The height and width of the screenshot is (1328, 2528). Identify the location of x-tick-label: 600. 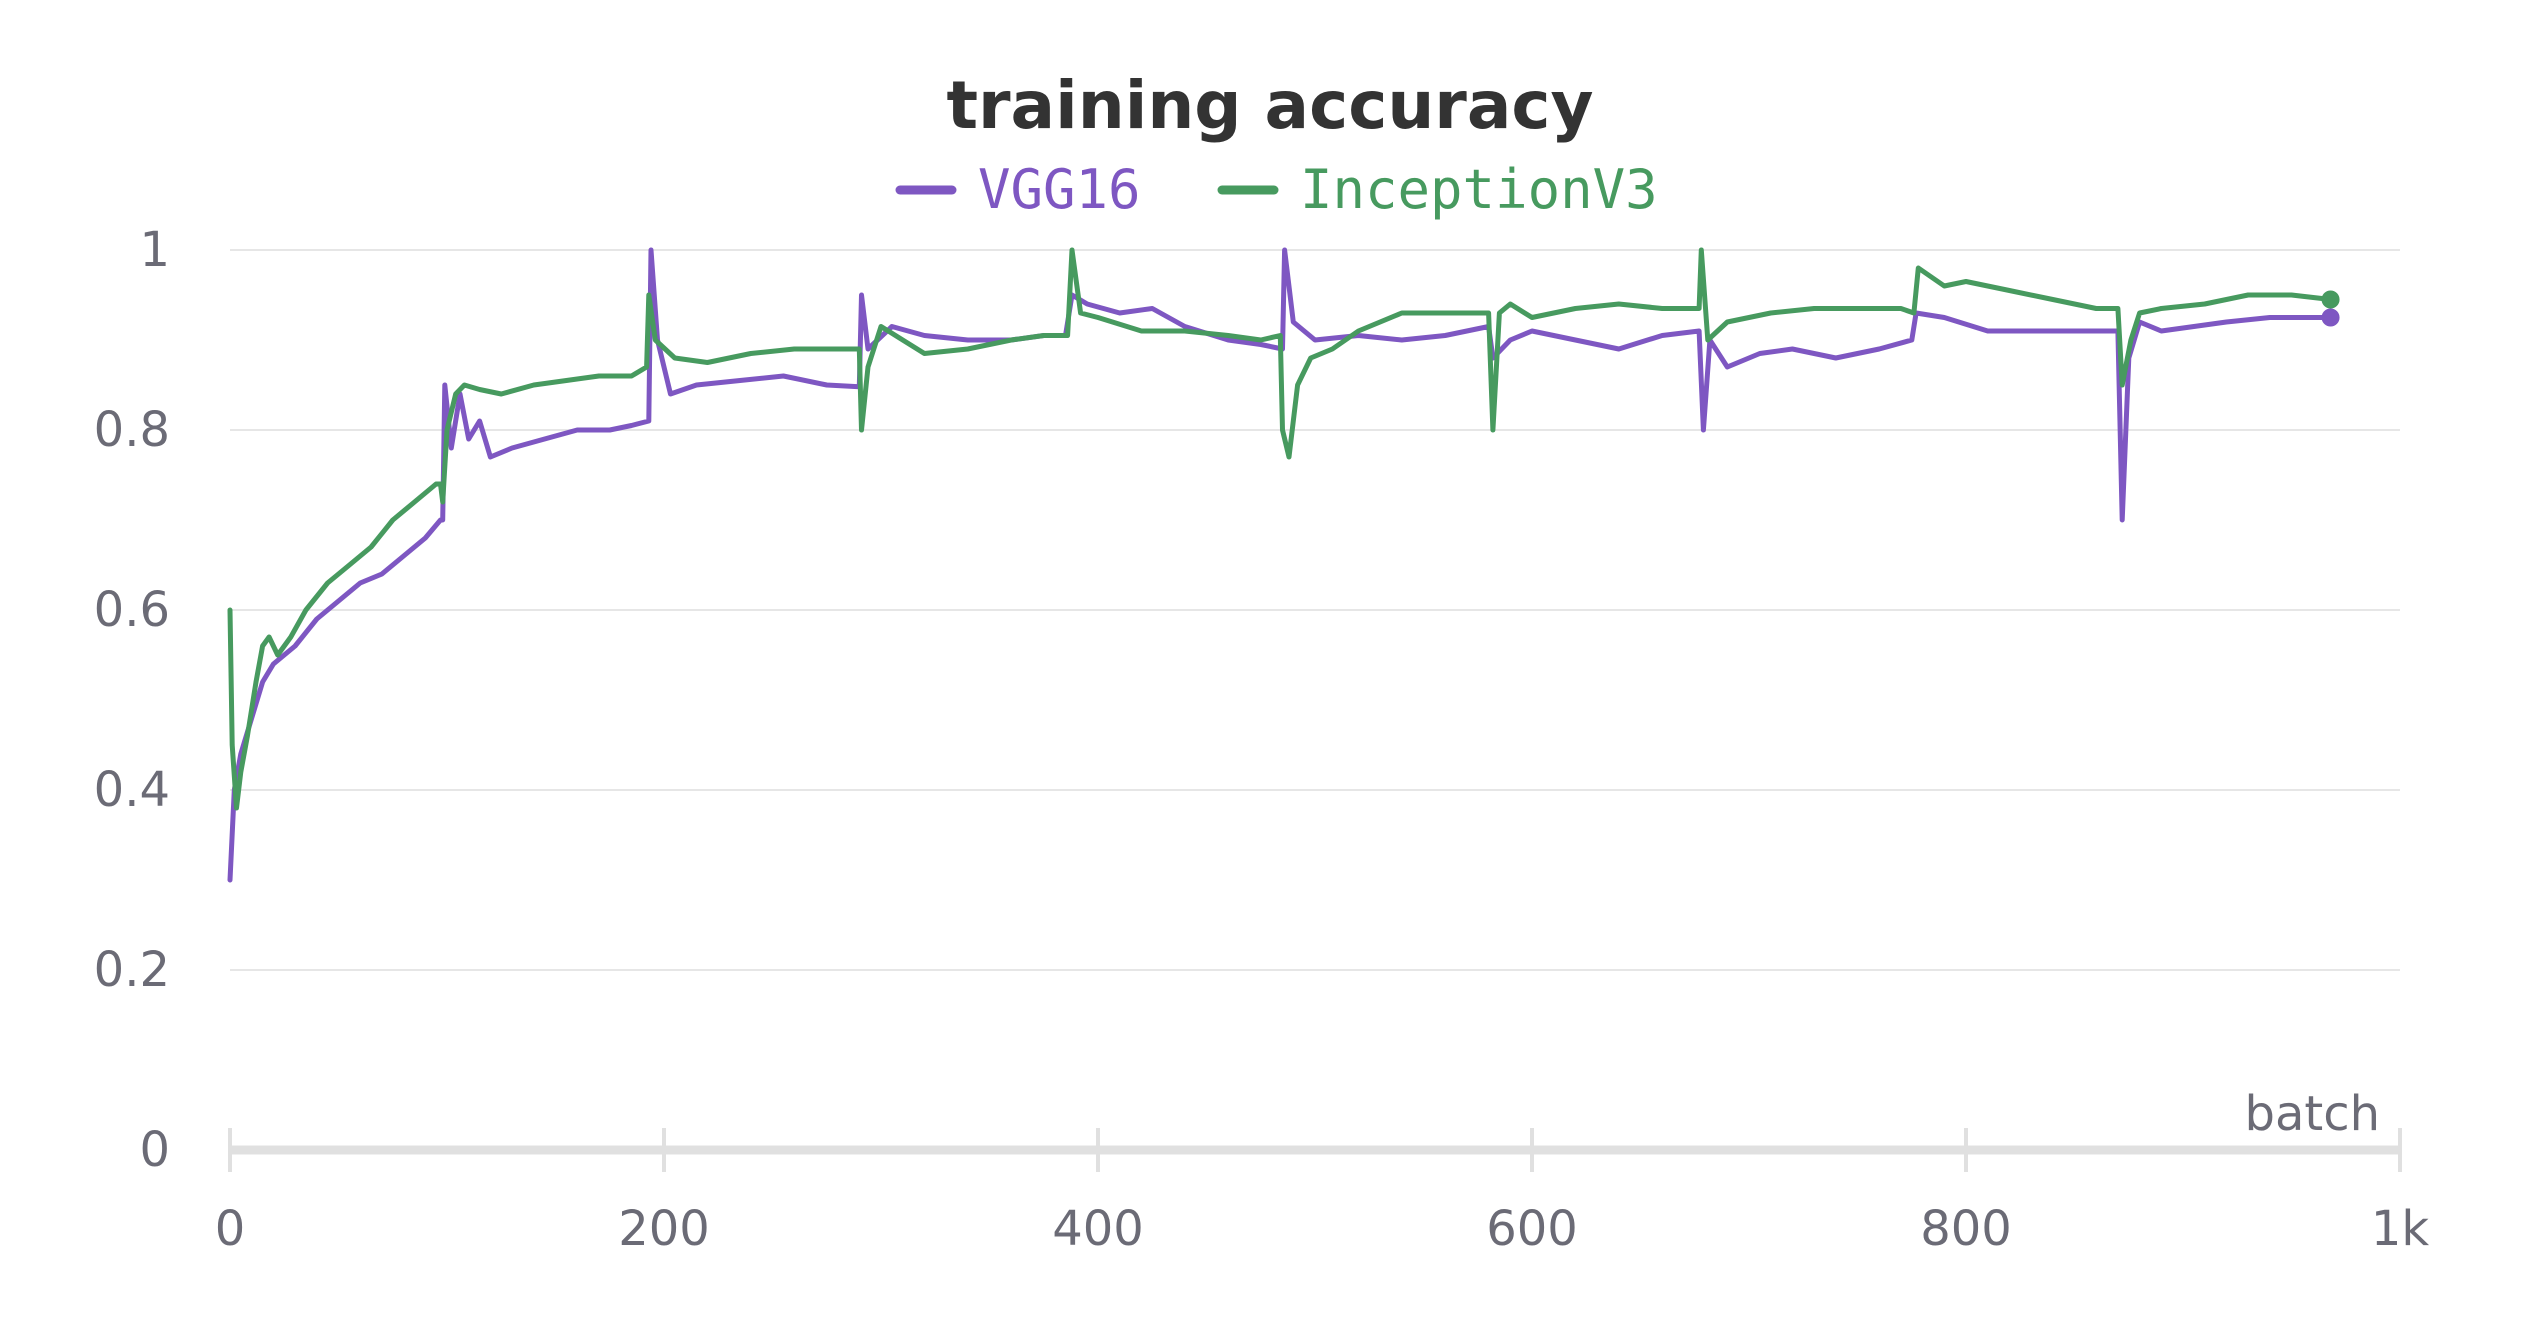
(1532, 1229).